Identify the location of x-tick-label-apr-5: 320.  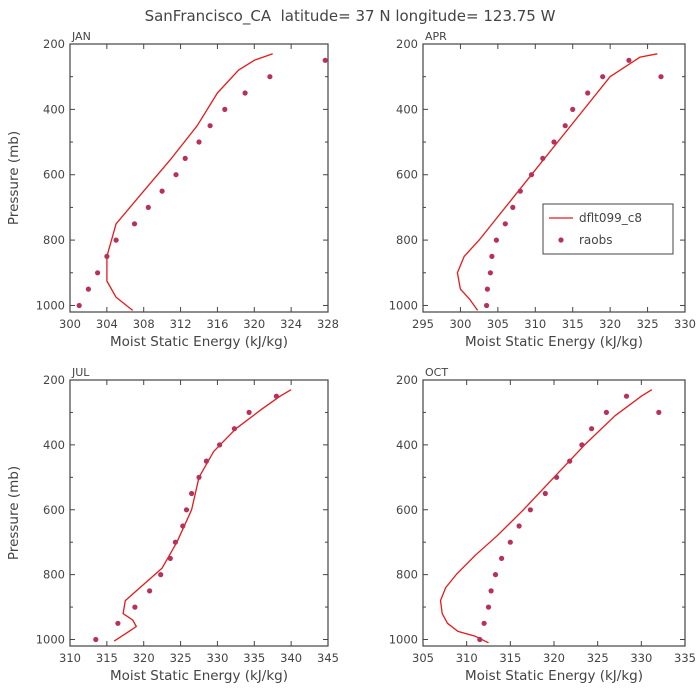
(610, 324).